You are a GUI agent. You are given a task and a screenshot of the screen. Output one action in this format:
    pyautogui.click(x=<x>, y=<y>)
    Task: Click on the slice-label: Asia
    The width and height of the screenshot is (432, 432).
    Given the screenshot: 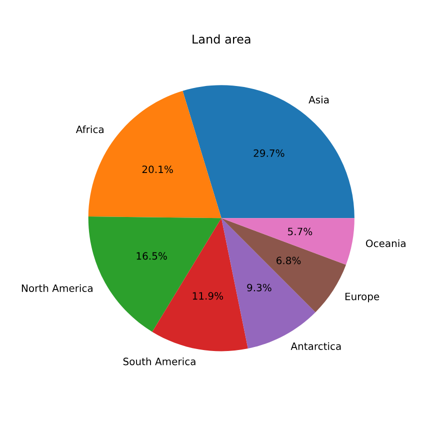 What is the action you would take?
    pyautogui.click(x=318, y=100)
    